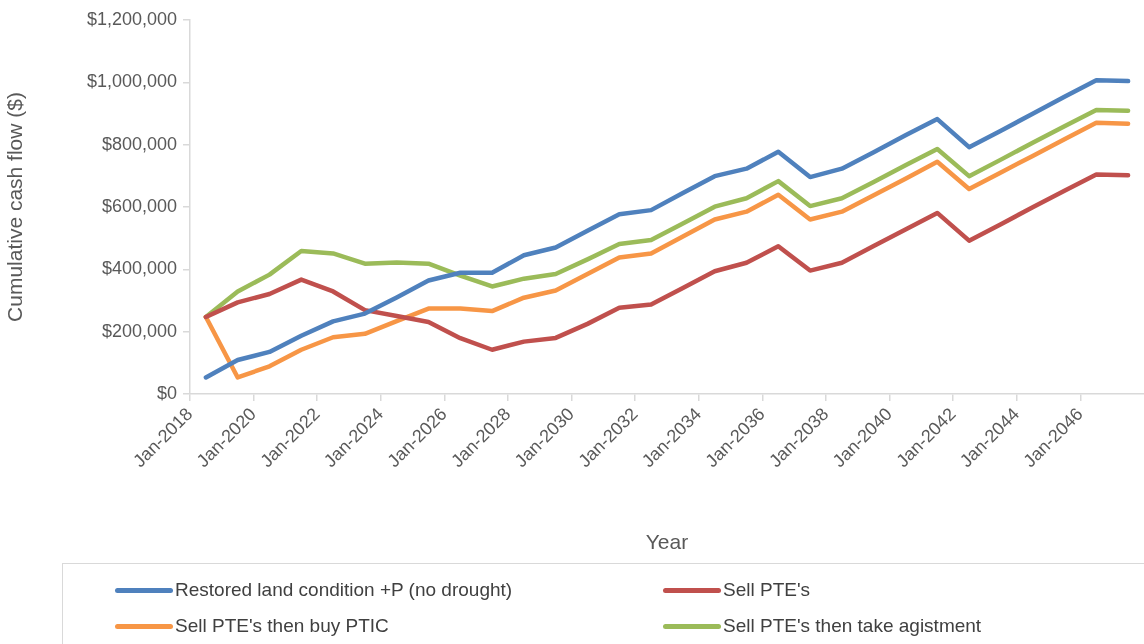 This screenshot has width=1144, height=644. I want to click on y-tick-label: $800,000, so click(139, 143).